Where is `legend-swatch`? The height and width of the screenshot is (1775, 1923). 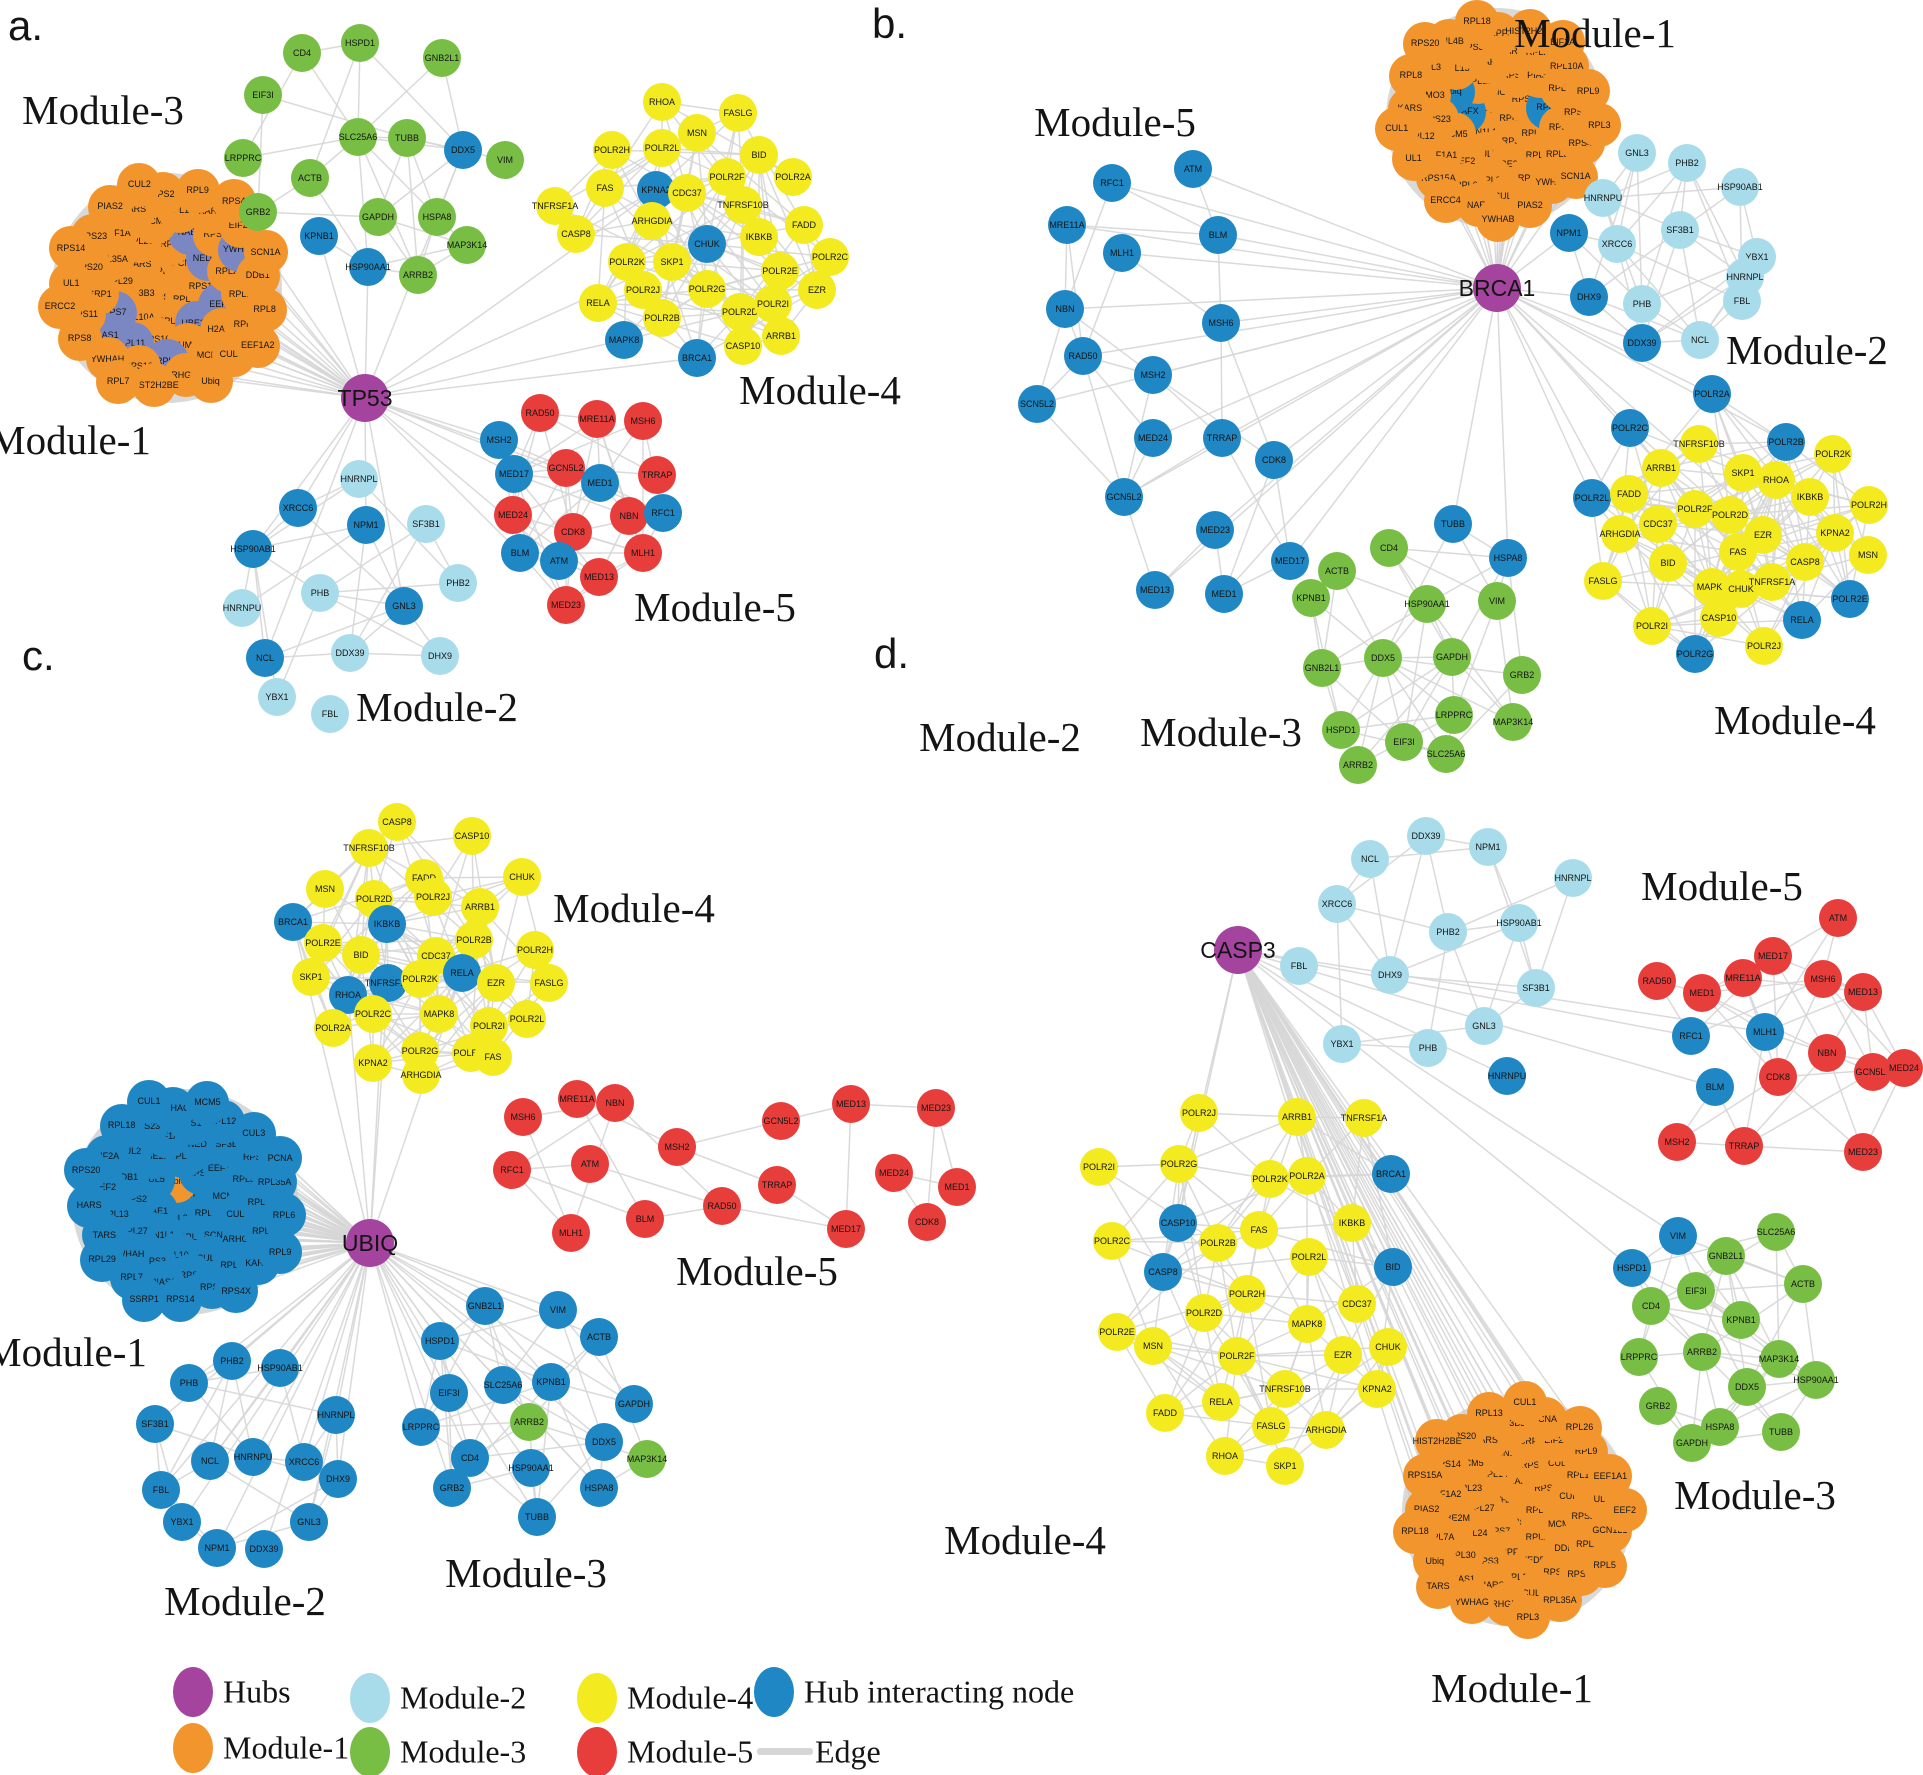 legend-swatch is located at coordinates (193, 1692).